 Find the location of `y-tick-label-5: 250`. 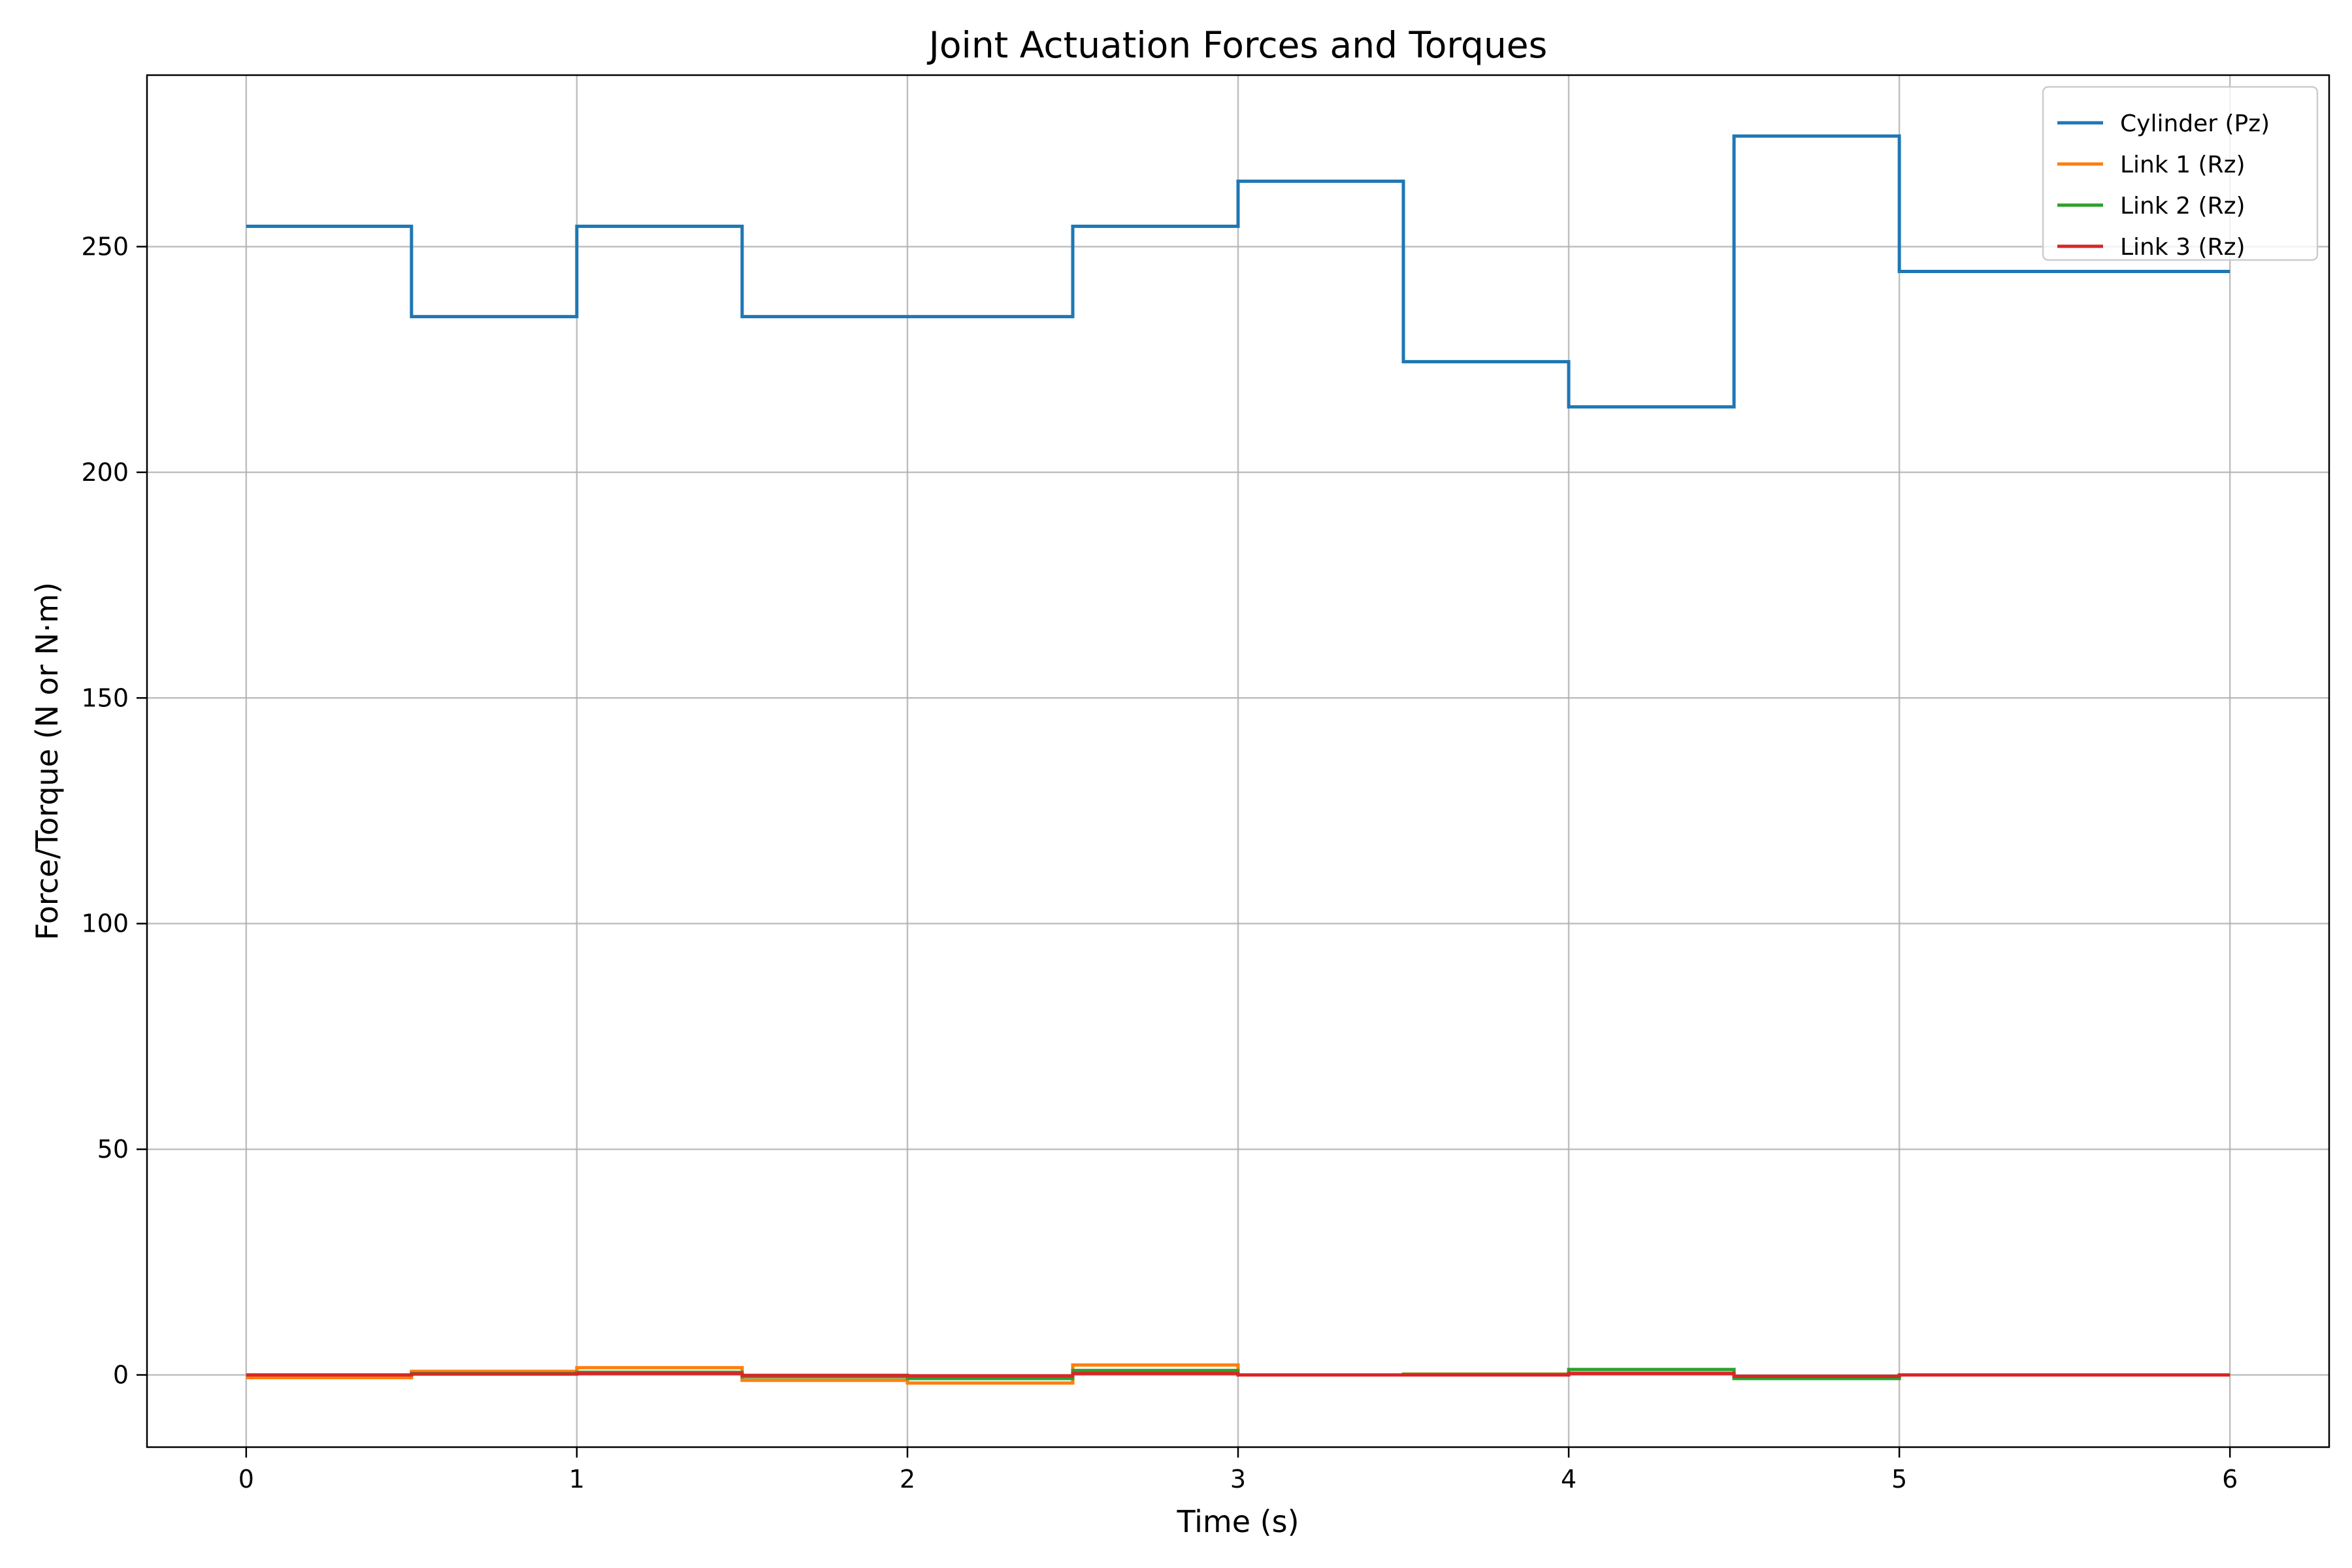

y-tick-label-5: 250 is located at coordinates (105, 247).